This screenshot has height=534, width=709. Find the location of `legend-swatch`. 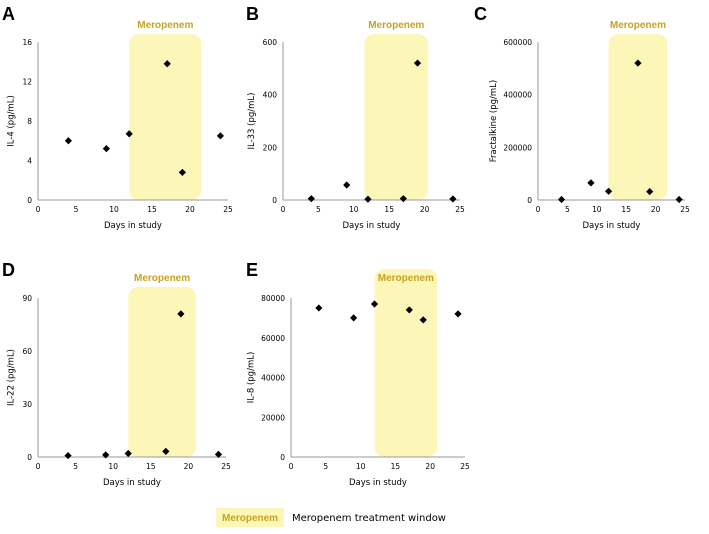

legend-swatch is located at coordinates (250, 517).